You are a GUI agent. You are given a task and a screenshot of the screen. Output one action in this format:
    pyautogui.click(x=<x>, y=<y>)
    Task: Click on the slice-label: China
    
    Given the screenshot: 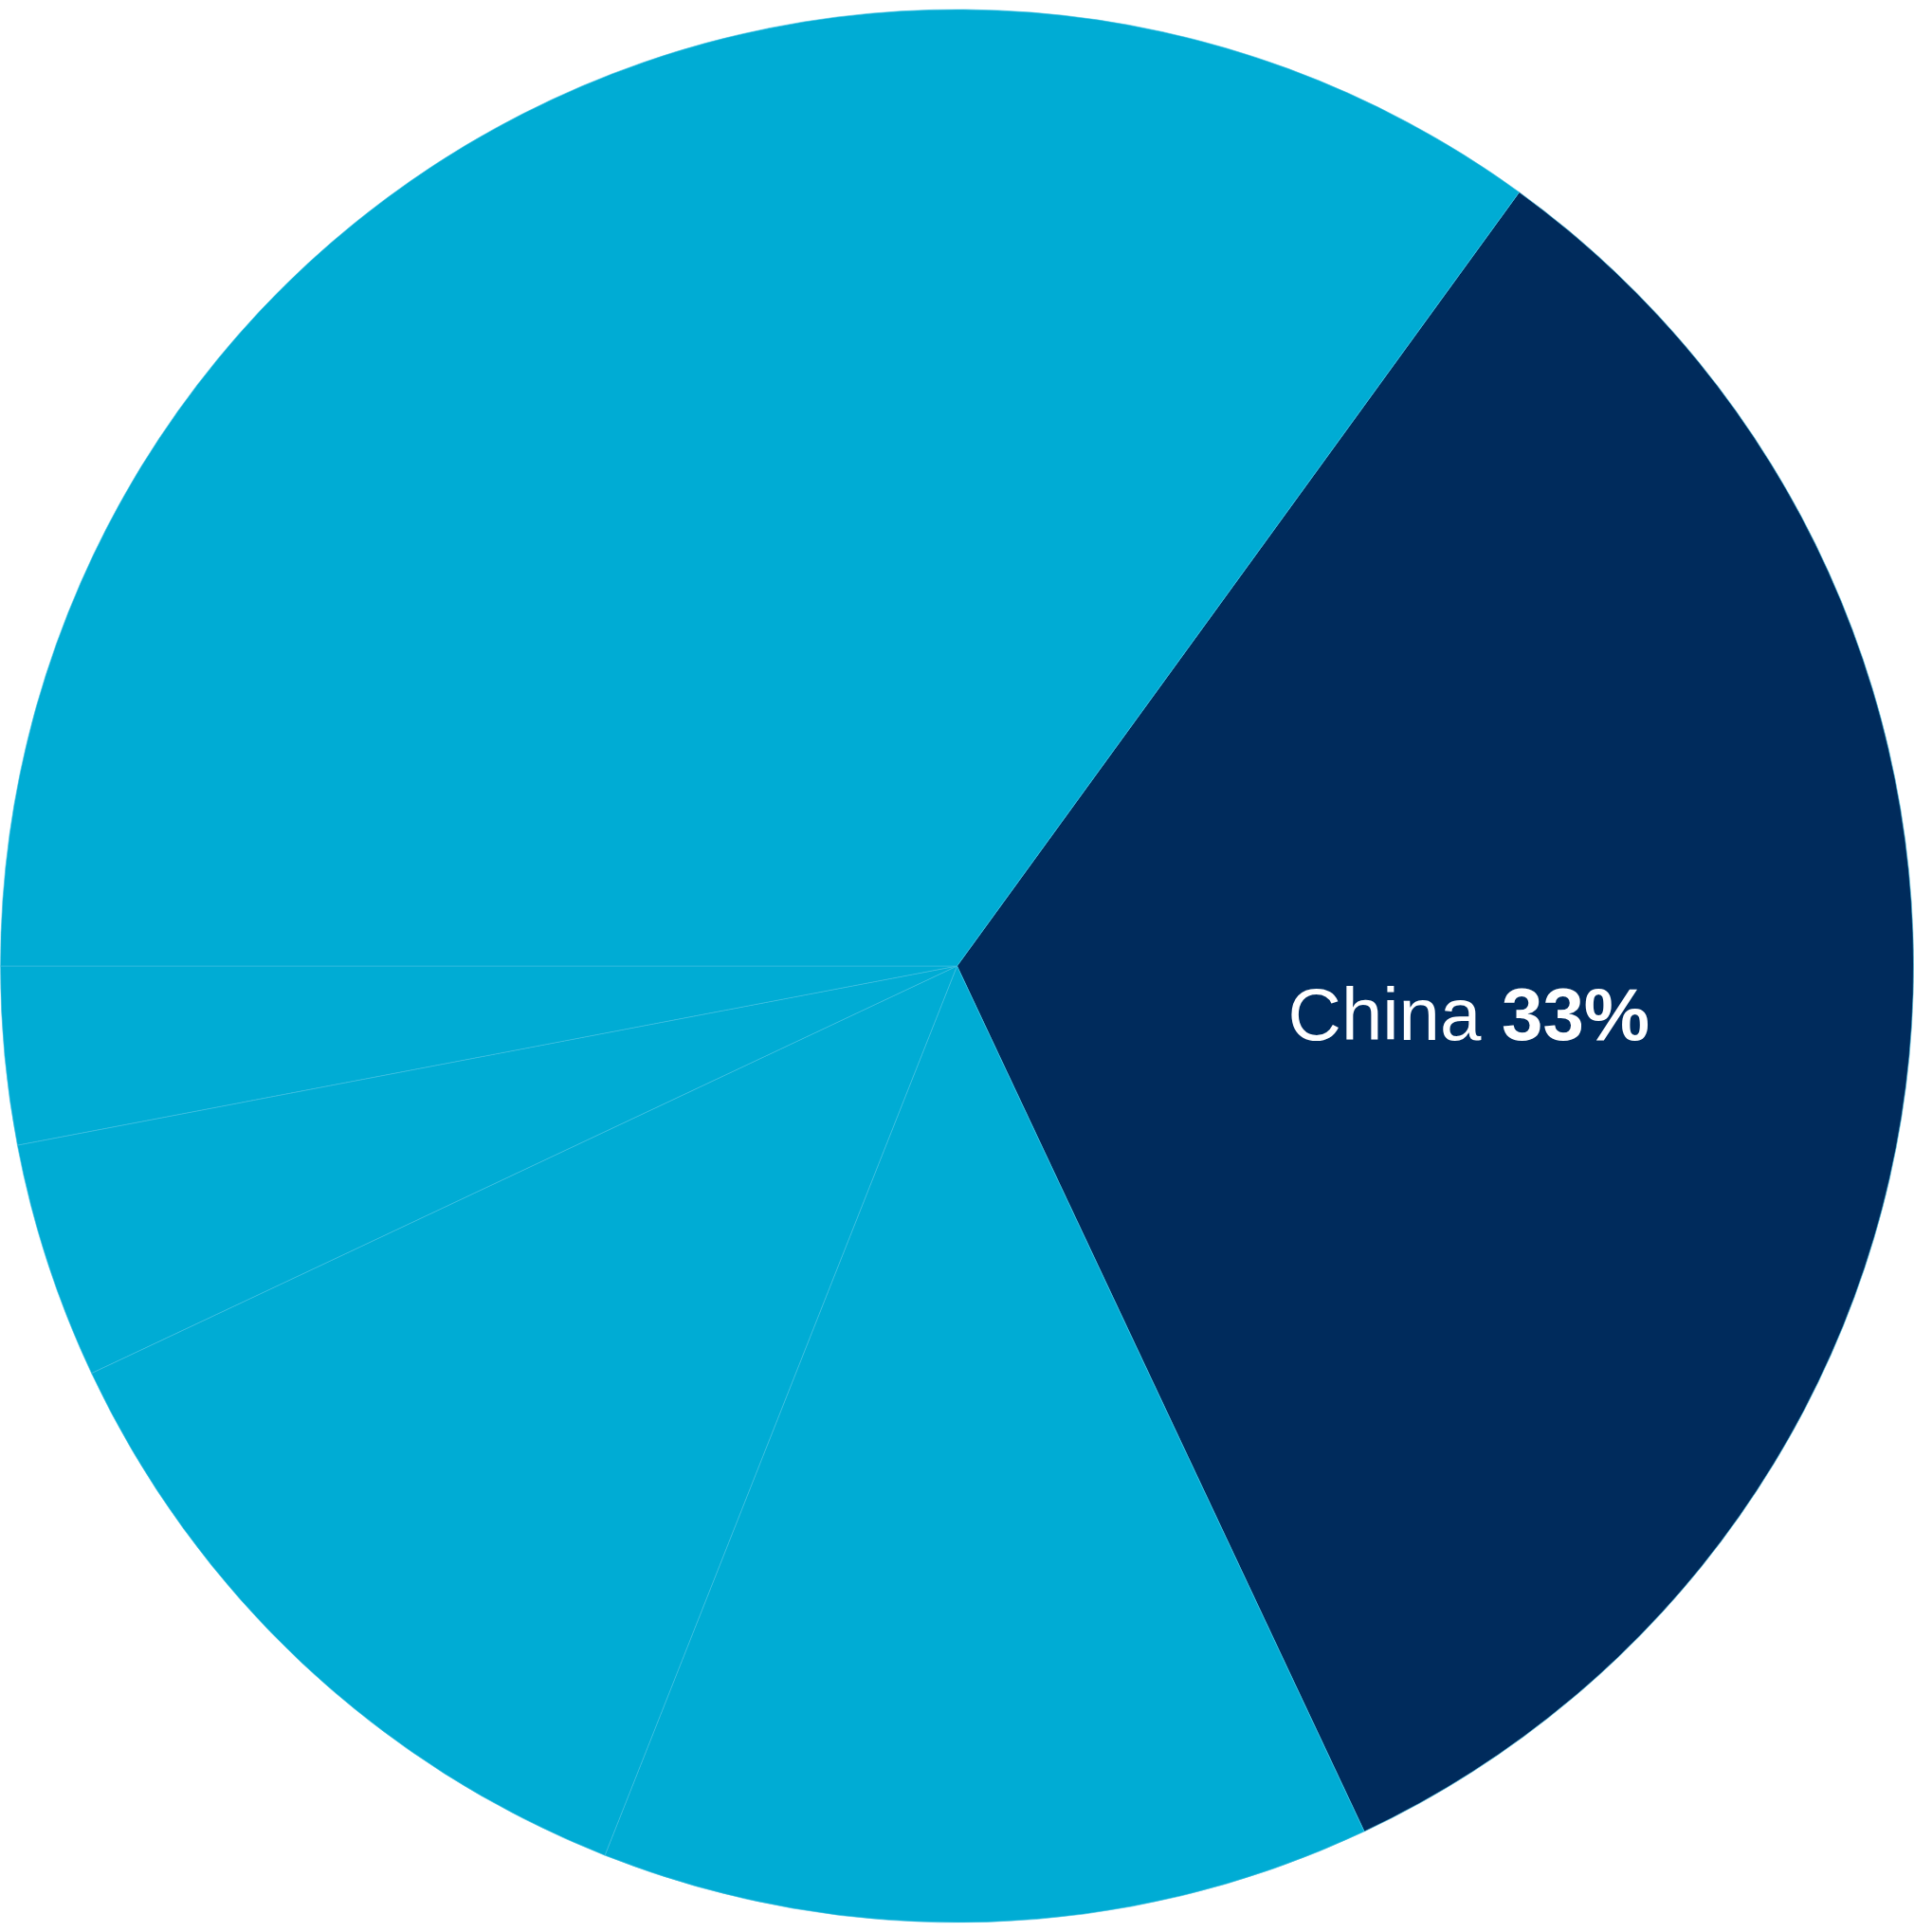 What is the action you would take?
    pyautogui.click(x=1384, y=1015)
    